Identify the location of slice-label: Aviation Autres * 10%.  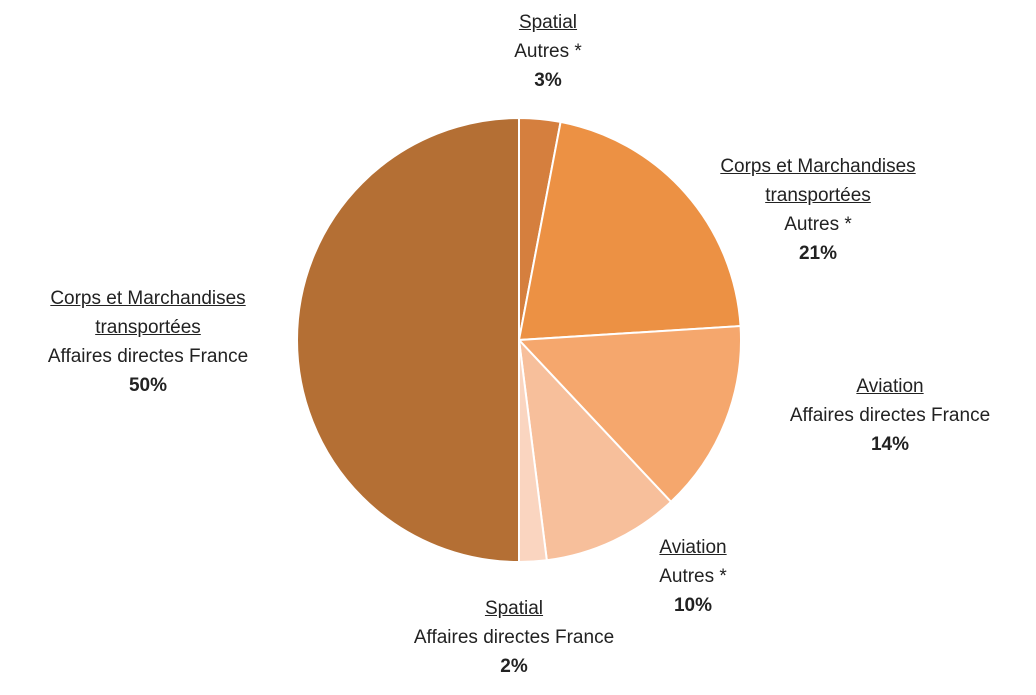
(693, 576).